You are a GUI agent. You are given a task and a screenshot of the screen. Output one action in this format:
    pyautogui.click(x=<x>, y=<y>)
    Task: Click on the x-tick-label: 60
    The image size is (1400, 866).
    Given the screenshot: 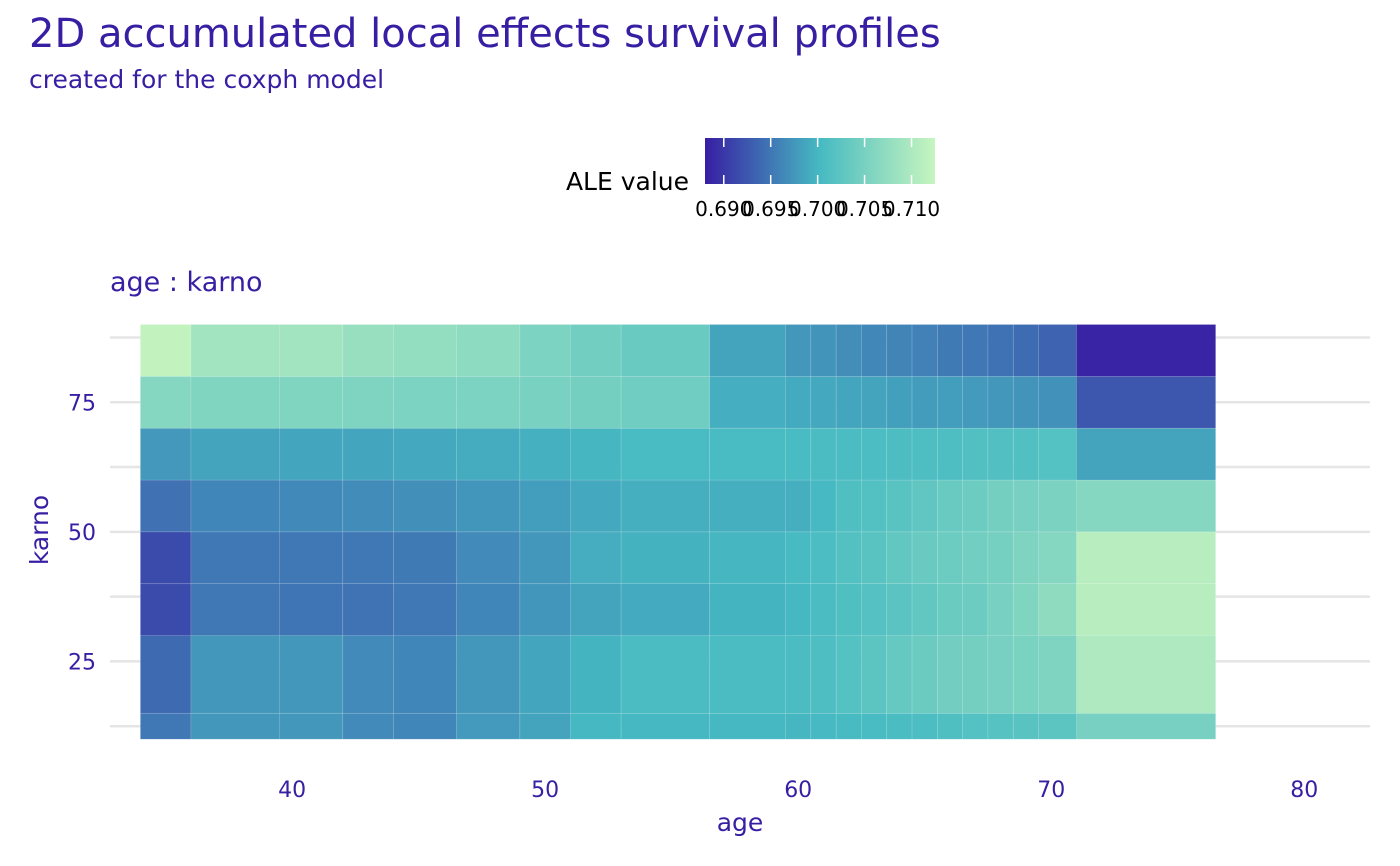 What is the action you would take?
    pyautogui.click(x=798, y=790)
    